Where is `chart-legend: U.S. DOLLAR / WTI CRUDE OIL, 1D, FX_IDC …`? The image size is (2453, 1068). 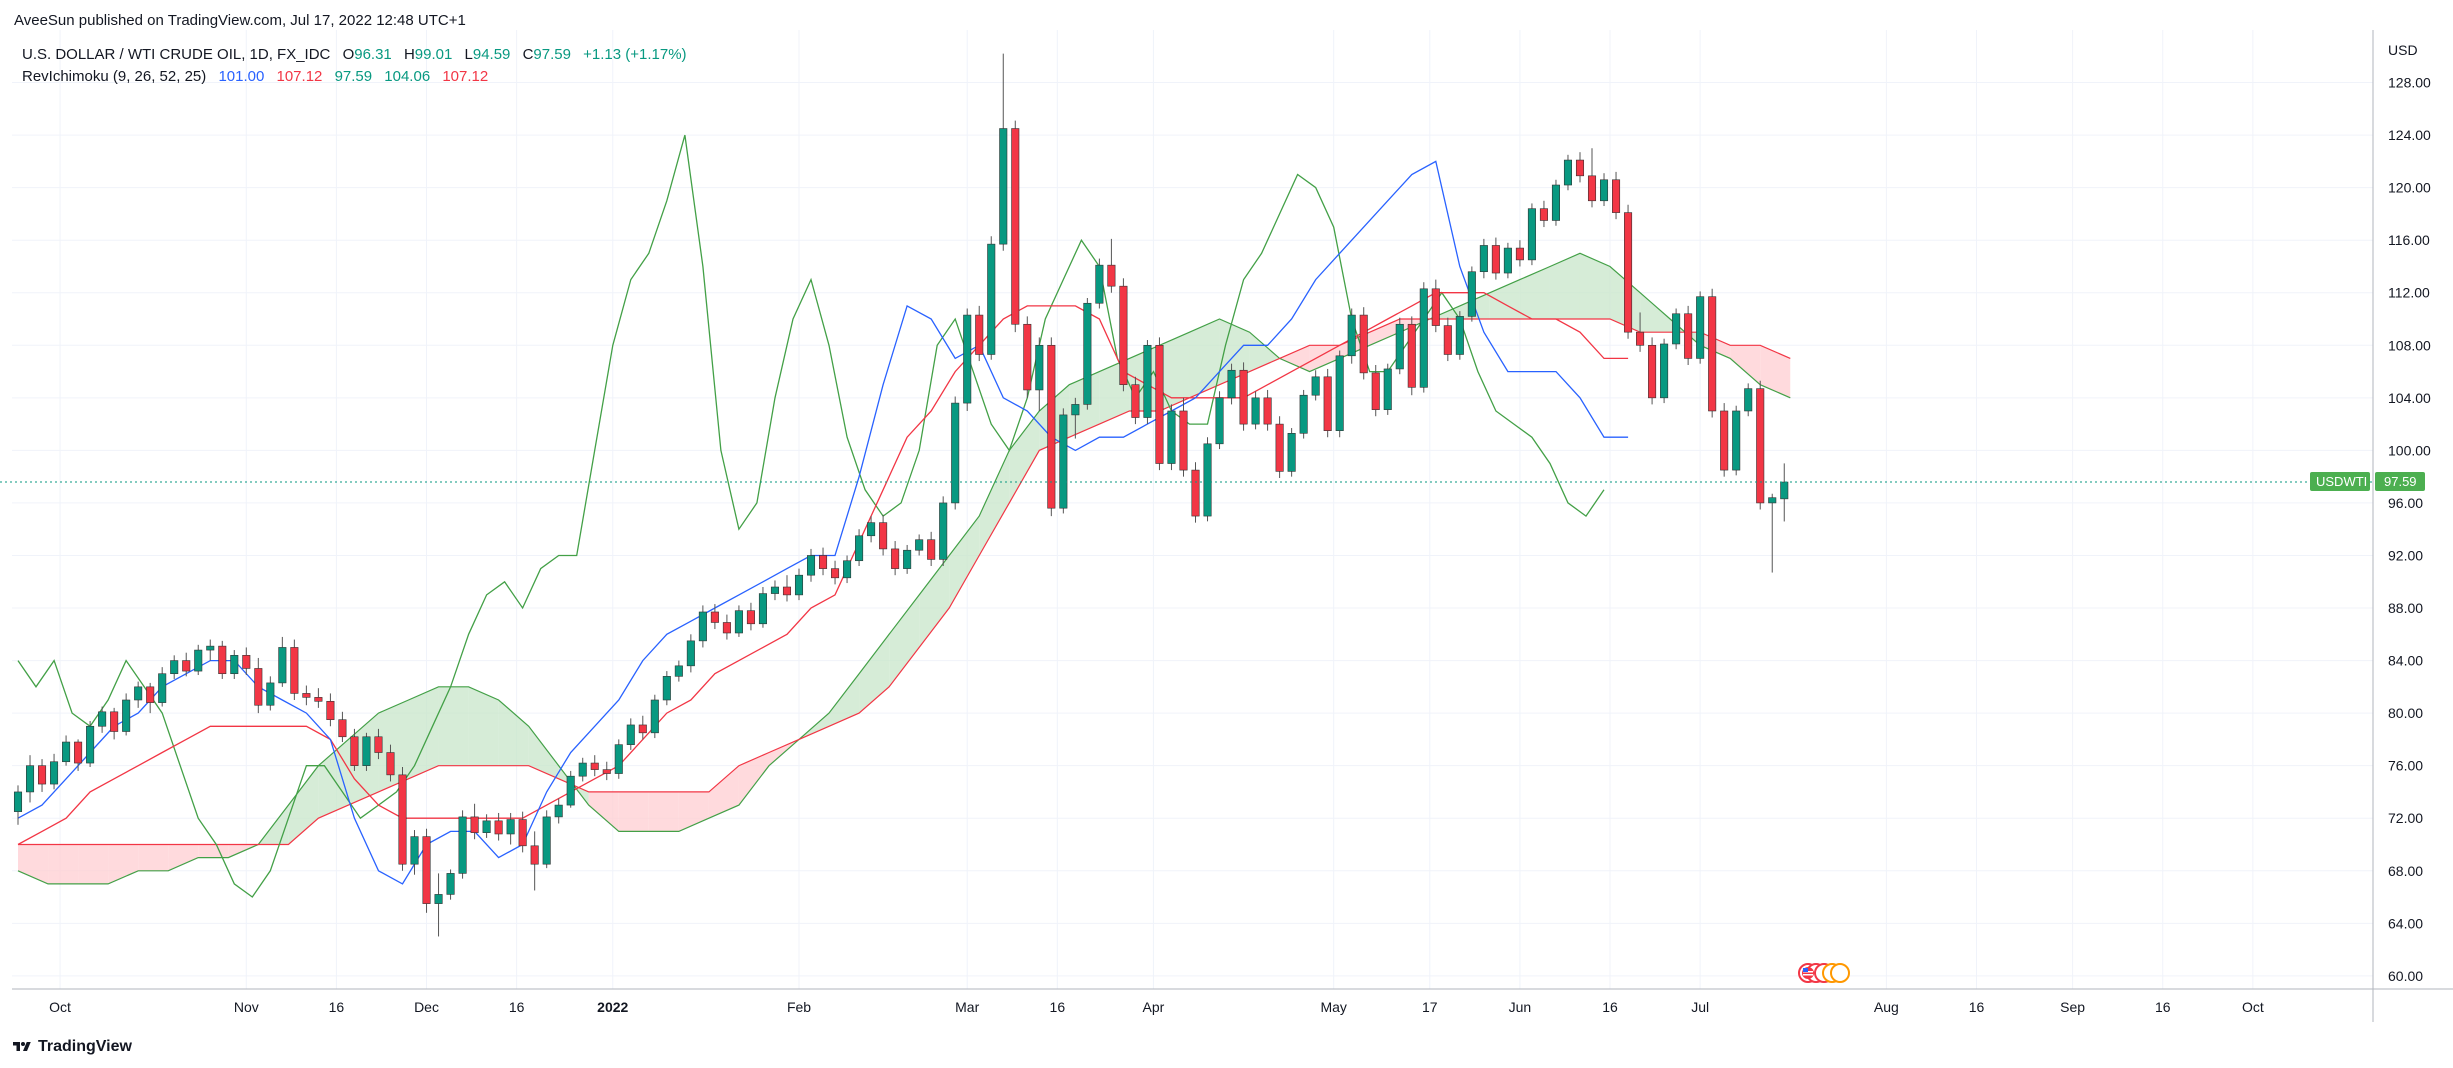
chart-legend: U.S. DOLLAR / WTI CRUDE OIL, 1D, FX_IDC … is located at coordinates (354, 66).